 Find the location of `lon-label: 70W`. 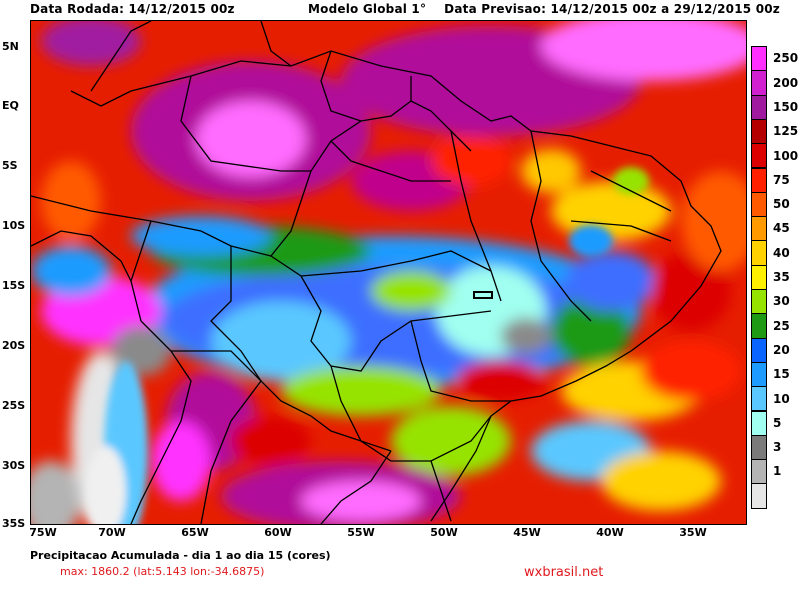

lon-label: 70W is located at coordinates (112, 532).